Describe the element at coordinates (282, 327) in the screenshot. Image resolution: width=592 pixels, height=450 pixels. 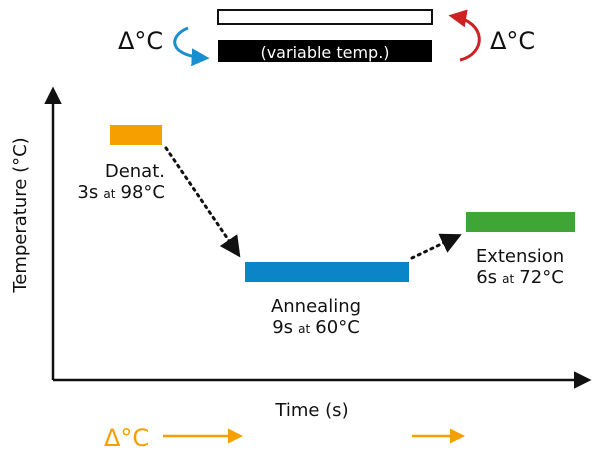
I see `annealing-duration: 9s` at that location.